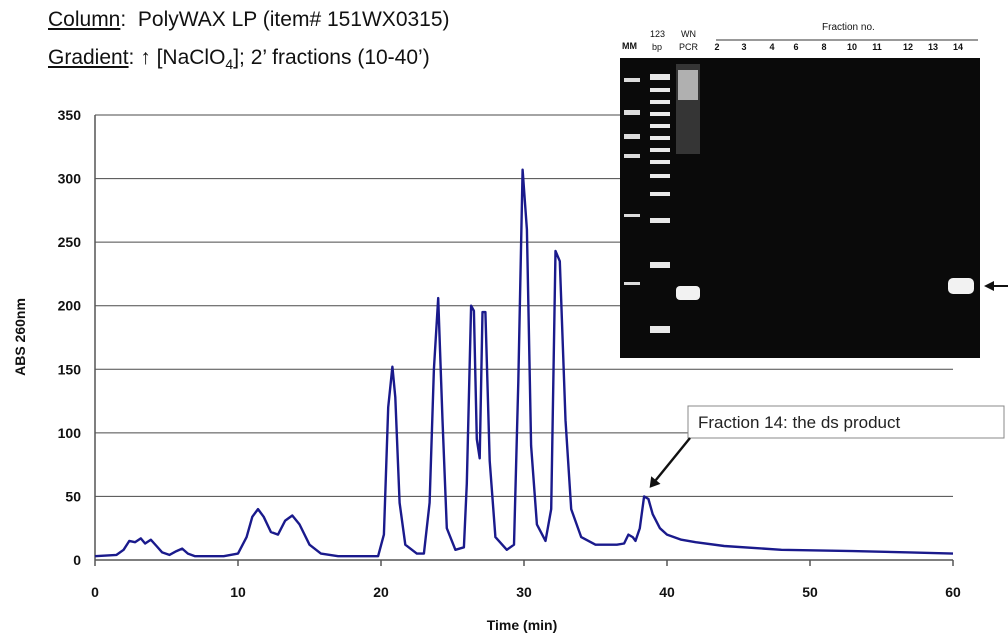  What do you see at coordinates (823, 47) in the screenshot?
I see `fraction-lane-label: 8` at bounding box center [823, 47].